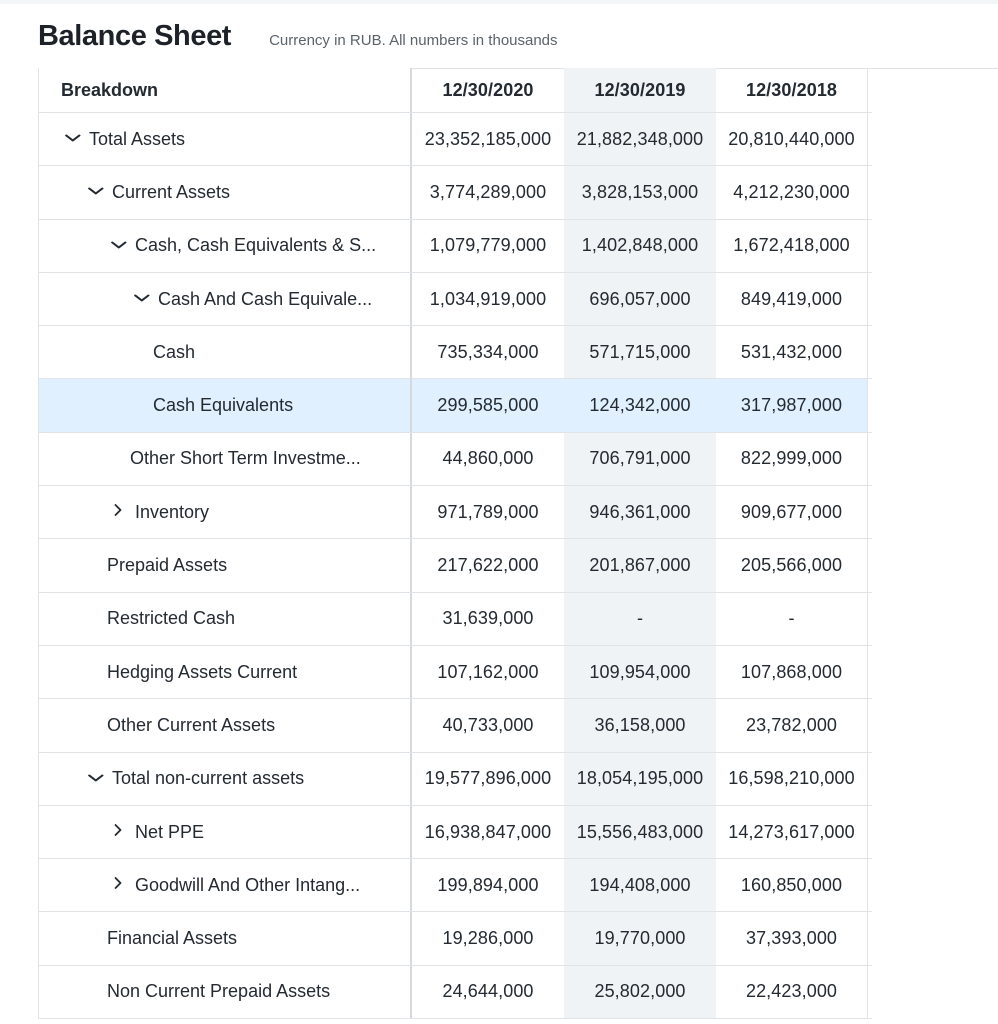  I want to click on value-cell: 19,770,000, so click(640, 938).